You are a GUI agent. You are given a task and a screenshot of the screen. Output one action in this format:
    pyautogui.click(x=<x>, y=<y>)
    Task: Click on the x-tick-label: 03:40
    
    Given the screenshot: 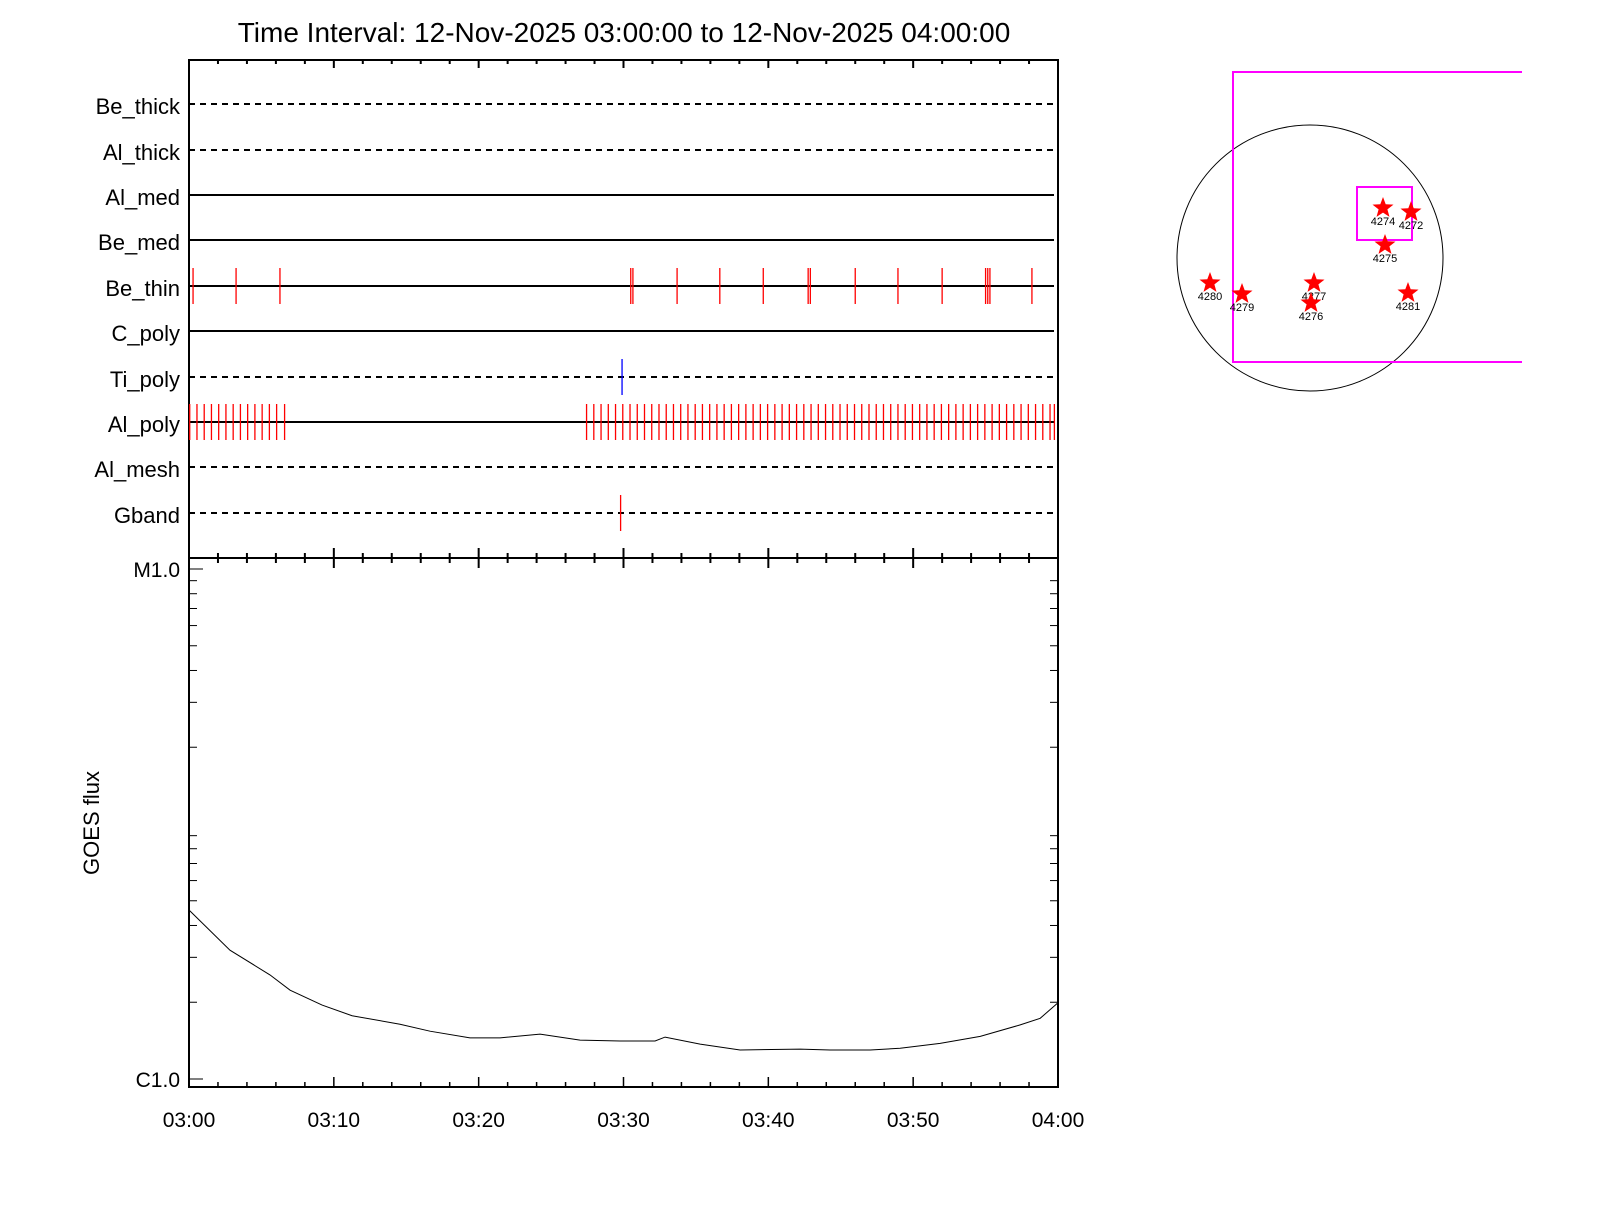 What is the action you would take?
    pyautogui.click(x=768, y=1120)
    